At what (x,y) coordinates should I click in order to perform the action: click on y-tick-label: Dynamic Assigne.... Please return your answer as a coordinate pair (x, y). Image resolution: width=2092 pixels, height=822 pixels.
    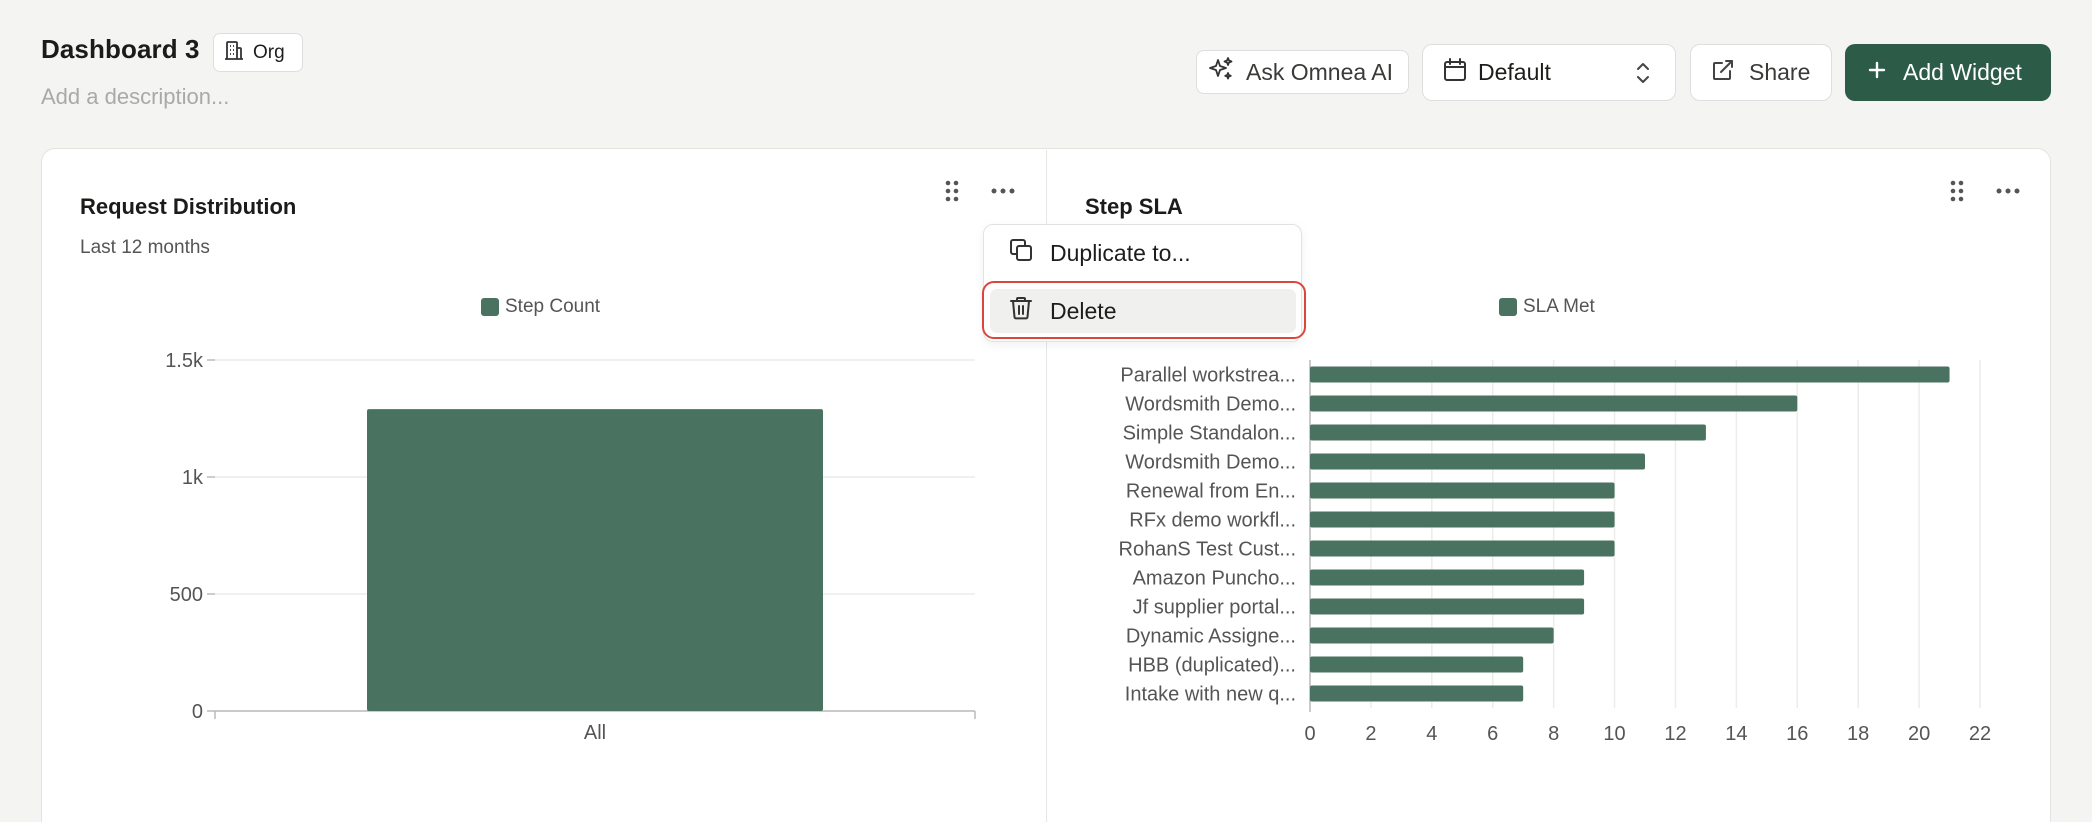
    Looking at the image, I should click on (1211, 637).